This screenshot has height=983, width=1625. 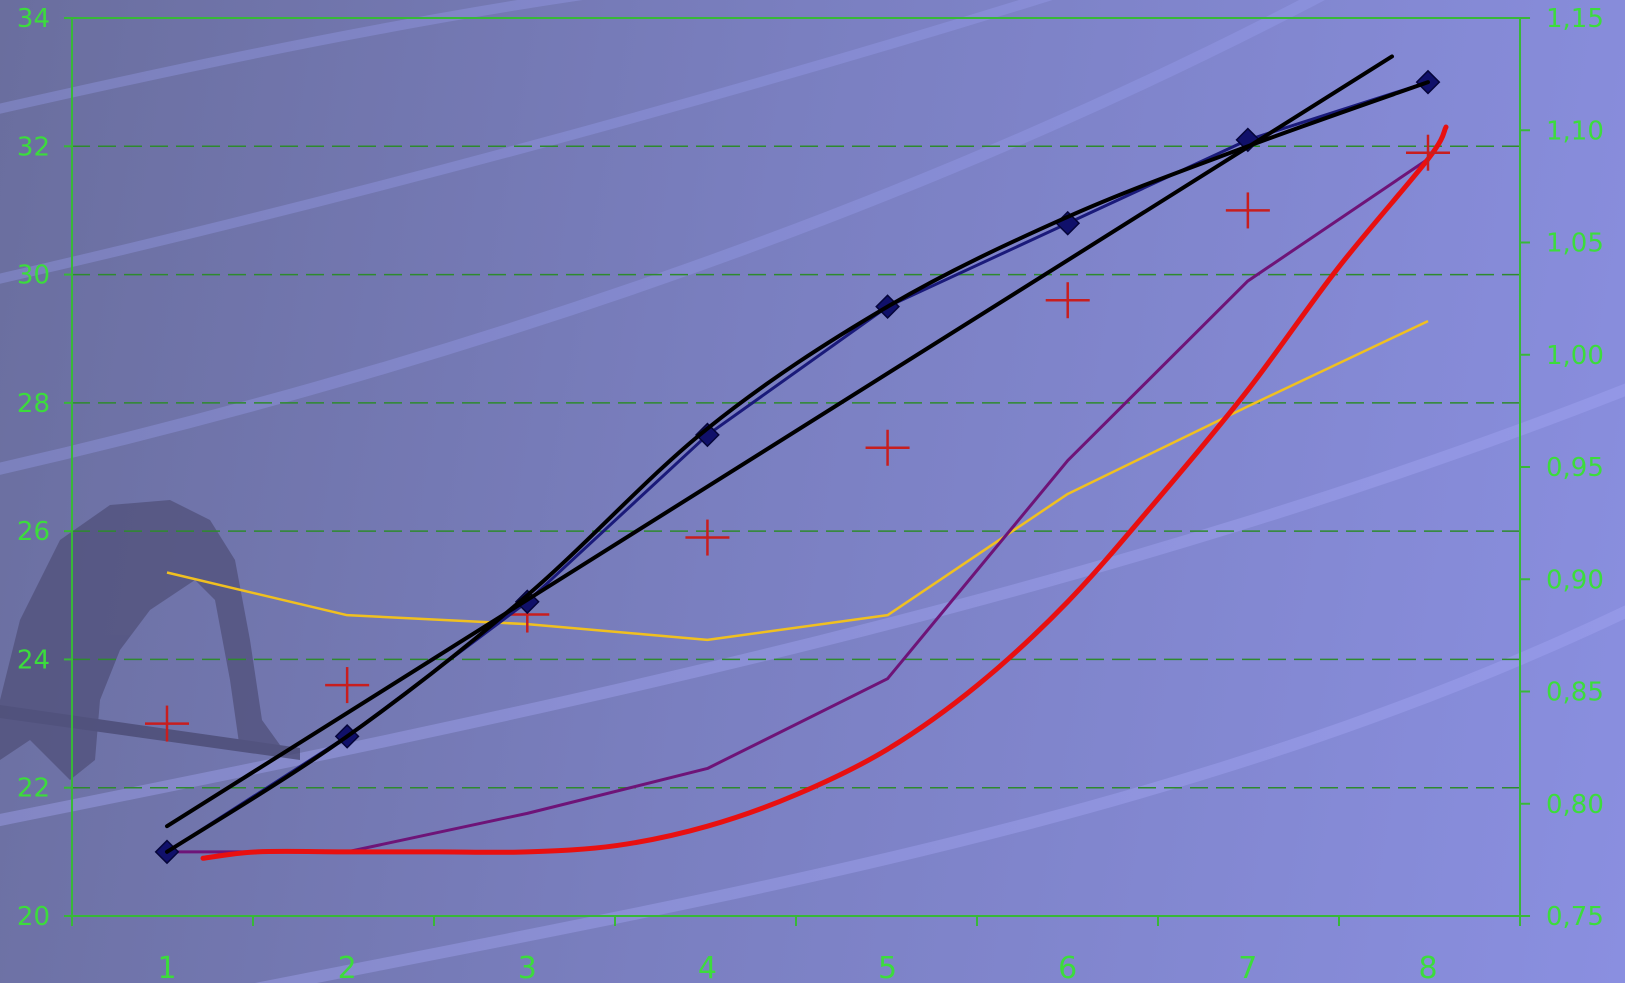 What do you see at coordinates (797, 967) in the screenshot?
I see `x-axis-ticks: 1 2 3 4 5 6 7 8` at bounding box center [797, 967].